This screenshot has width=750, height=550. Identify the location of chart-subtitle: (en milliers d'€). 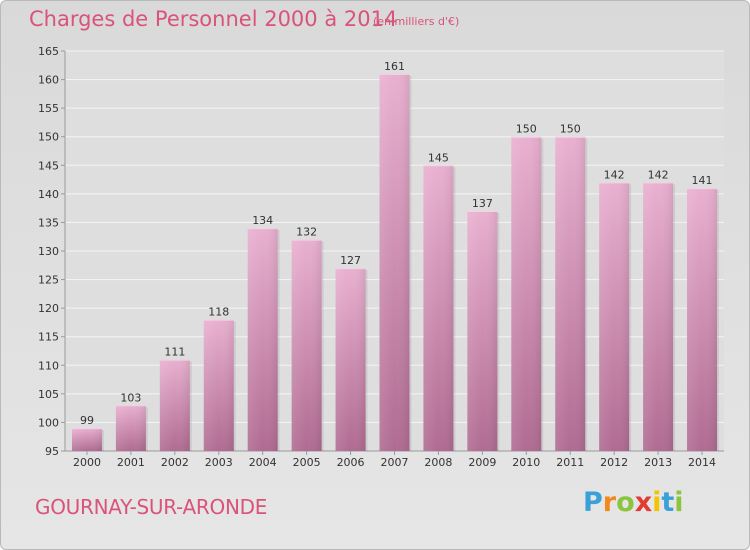
(416, 21).